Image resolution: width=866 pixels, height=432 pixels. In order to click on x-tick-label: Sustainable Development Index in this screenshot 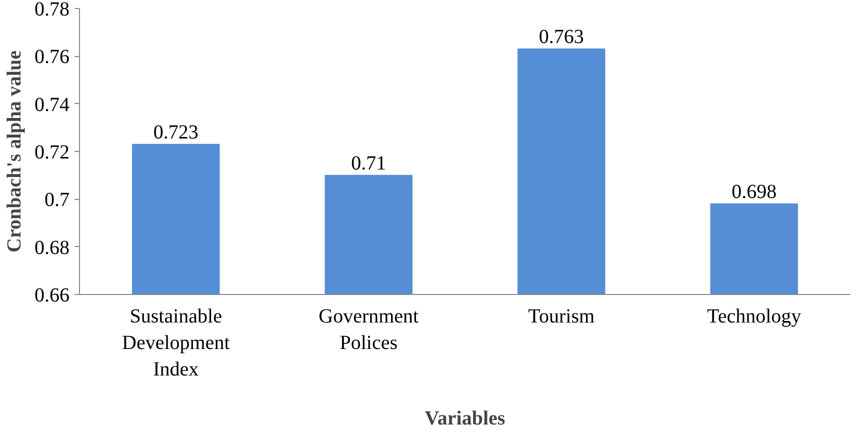, I will do `click(176, 343)`.